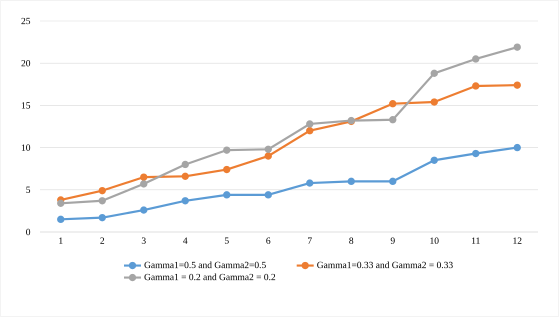  What do you see at coordinates (434, 241) in the screenshot?
I see `x-tick-label: 10` at bounding box center [434, 241].